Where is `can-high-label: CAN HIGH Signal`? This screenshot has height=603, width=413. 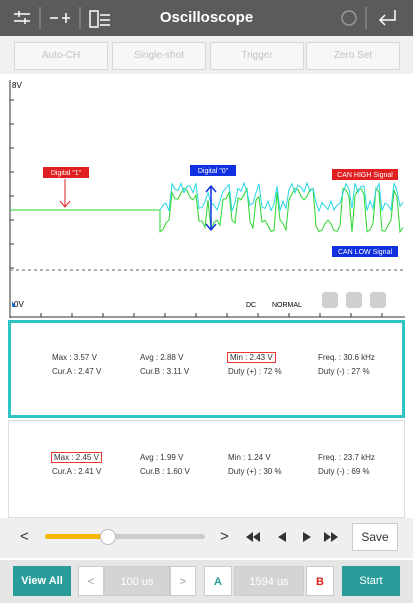 can-high-label: CAN HIGH Signal is located at coordinates (365, 175).